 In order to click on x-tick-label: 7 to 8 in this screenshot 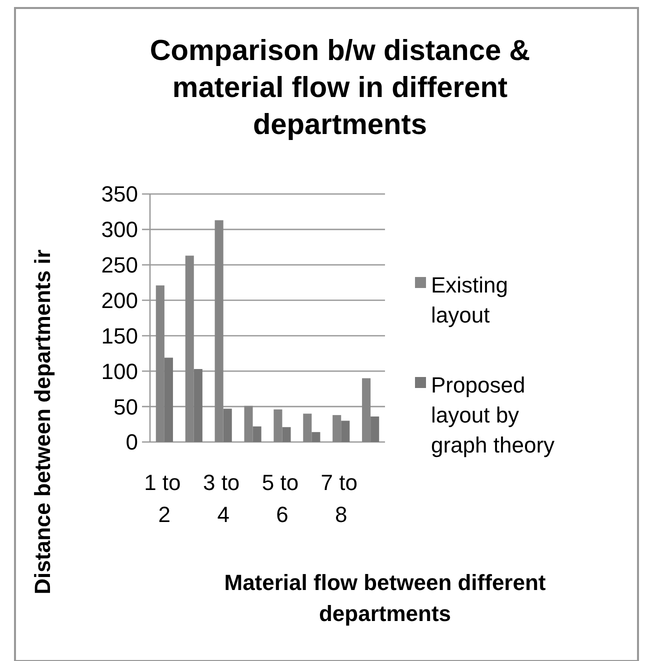, I will do `click(339, 498)`.